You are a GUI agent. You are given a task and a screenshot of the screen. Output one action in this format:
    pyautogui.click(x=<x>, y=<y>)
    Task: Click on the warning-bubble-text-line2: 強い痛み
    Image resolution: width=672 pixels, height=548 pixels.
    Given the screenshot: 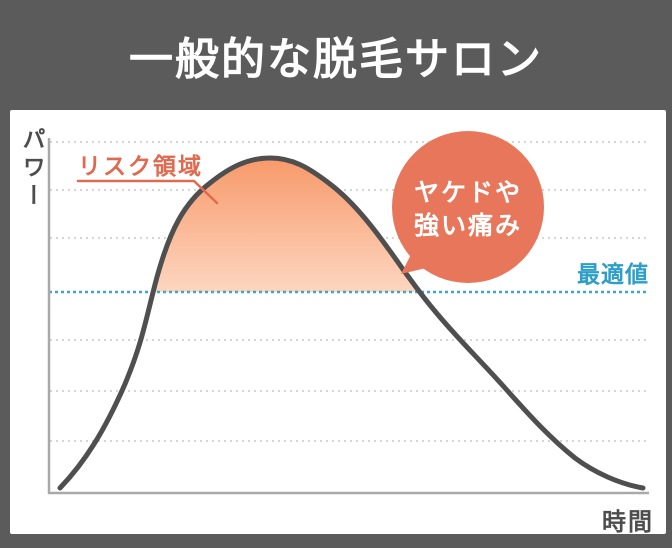 What is the action you would take?
    pyautogui.click(x=468, y=225)
    